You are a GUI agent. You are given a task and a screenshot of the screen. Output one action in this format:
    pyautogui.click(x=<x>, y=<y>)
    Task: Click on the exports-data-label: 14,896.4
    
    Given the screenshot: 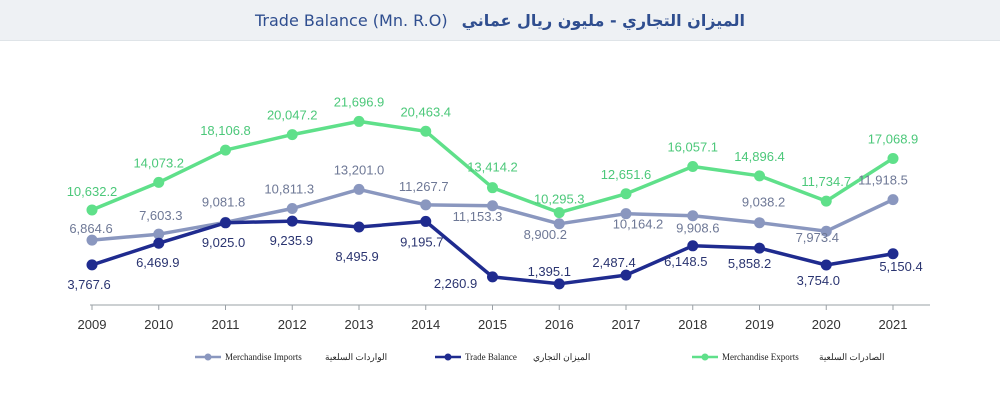 What is the action you would take?
    pyautogui.click(x=759, y=156)
    